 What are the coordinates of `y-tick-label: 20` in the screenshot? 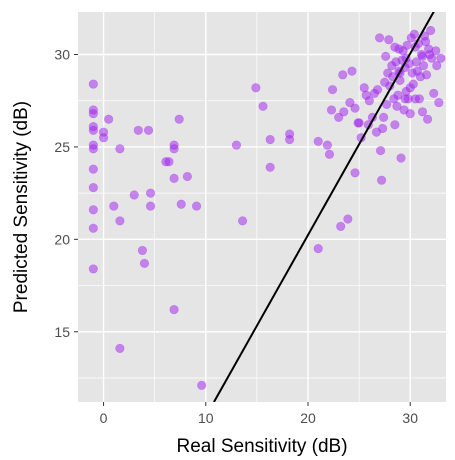 It's located at (62, 239).